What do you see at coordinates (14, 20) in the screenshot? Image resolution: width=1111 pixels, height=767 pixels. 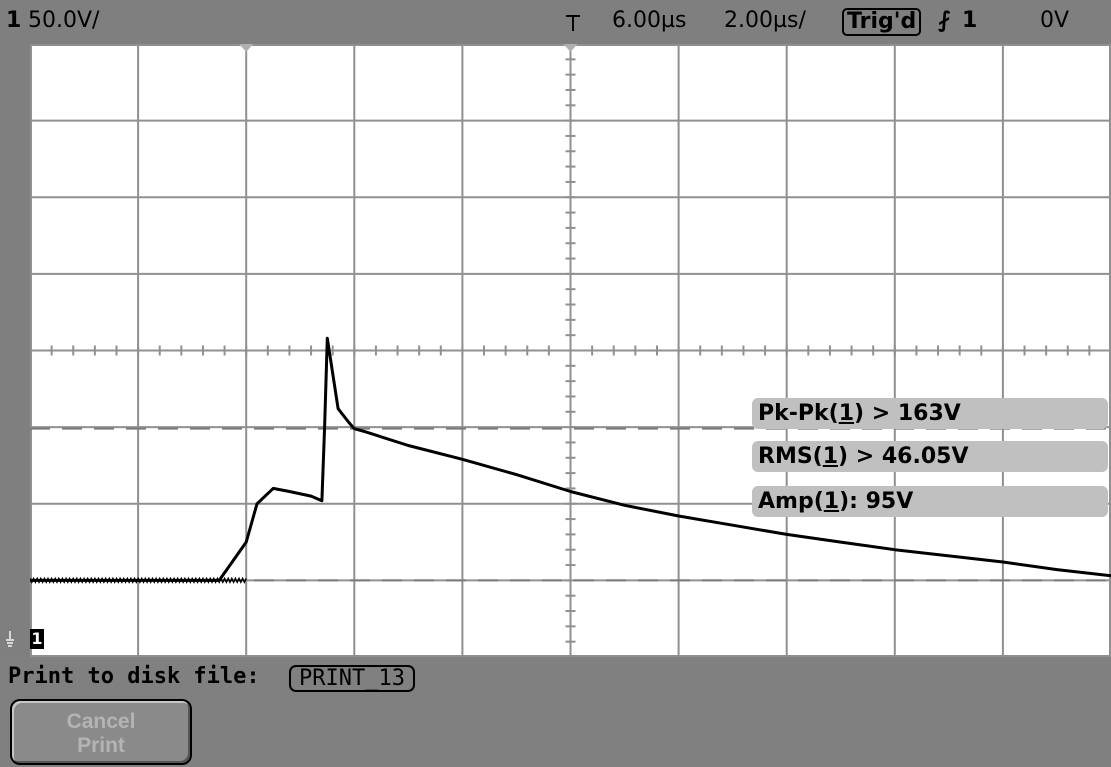 I see `channel-number: 1` at bounding box center [14, 20].